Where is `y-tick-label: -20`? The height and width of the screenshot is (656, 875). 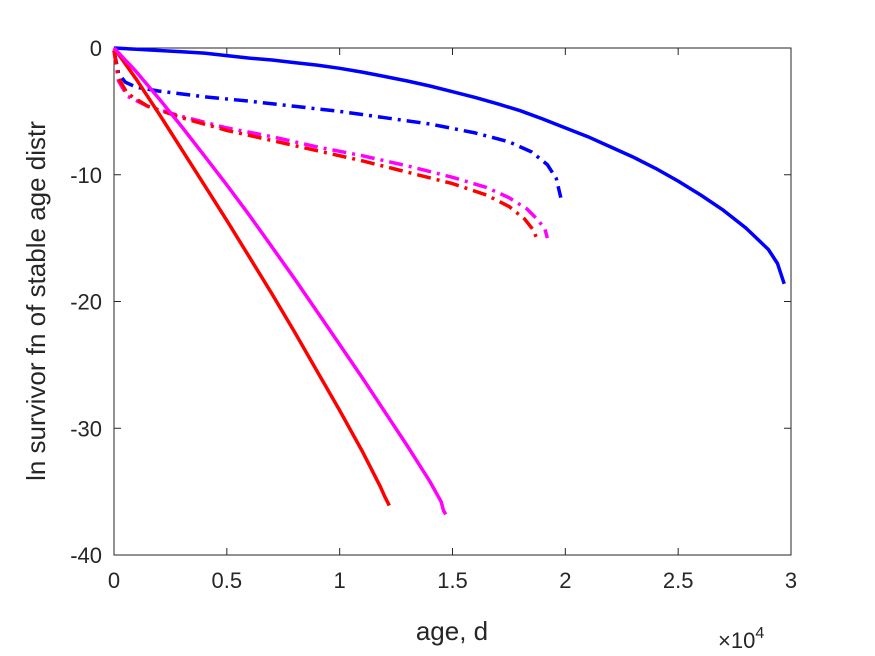 y-tick-label: -20 is located at coordinates (86, 302).